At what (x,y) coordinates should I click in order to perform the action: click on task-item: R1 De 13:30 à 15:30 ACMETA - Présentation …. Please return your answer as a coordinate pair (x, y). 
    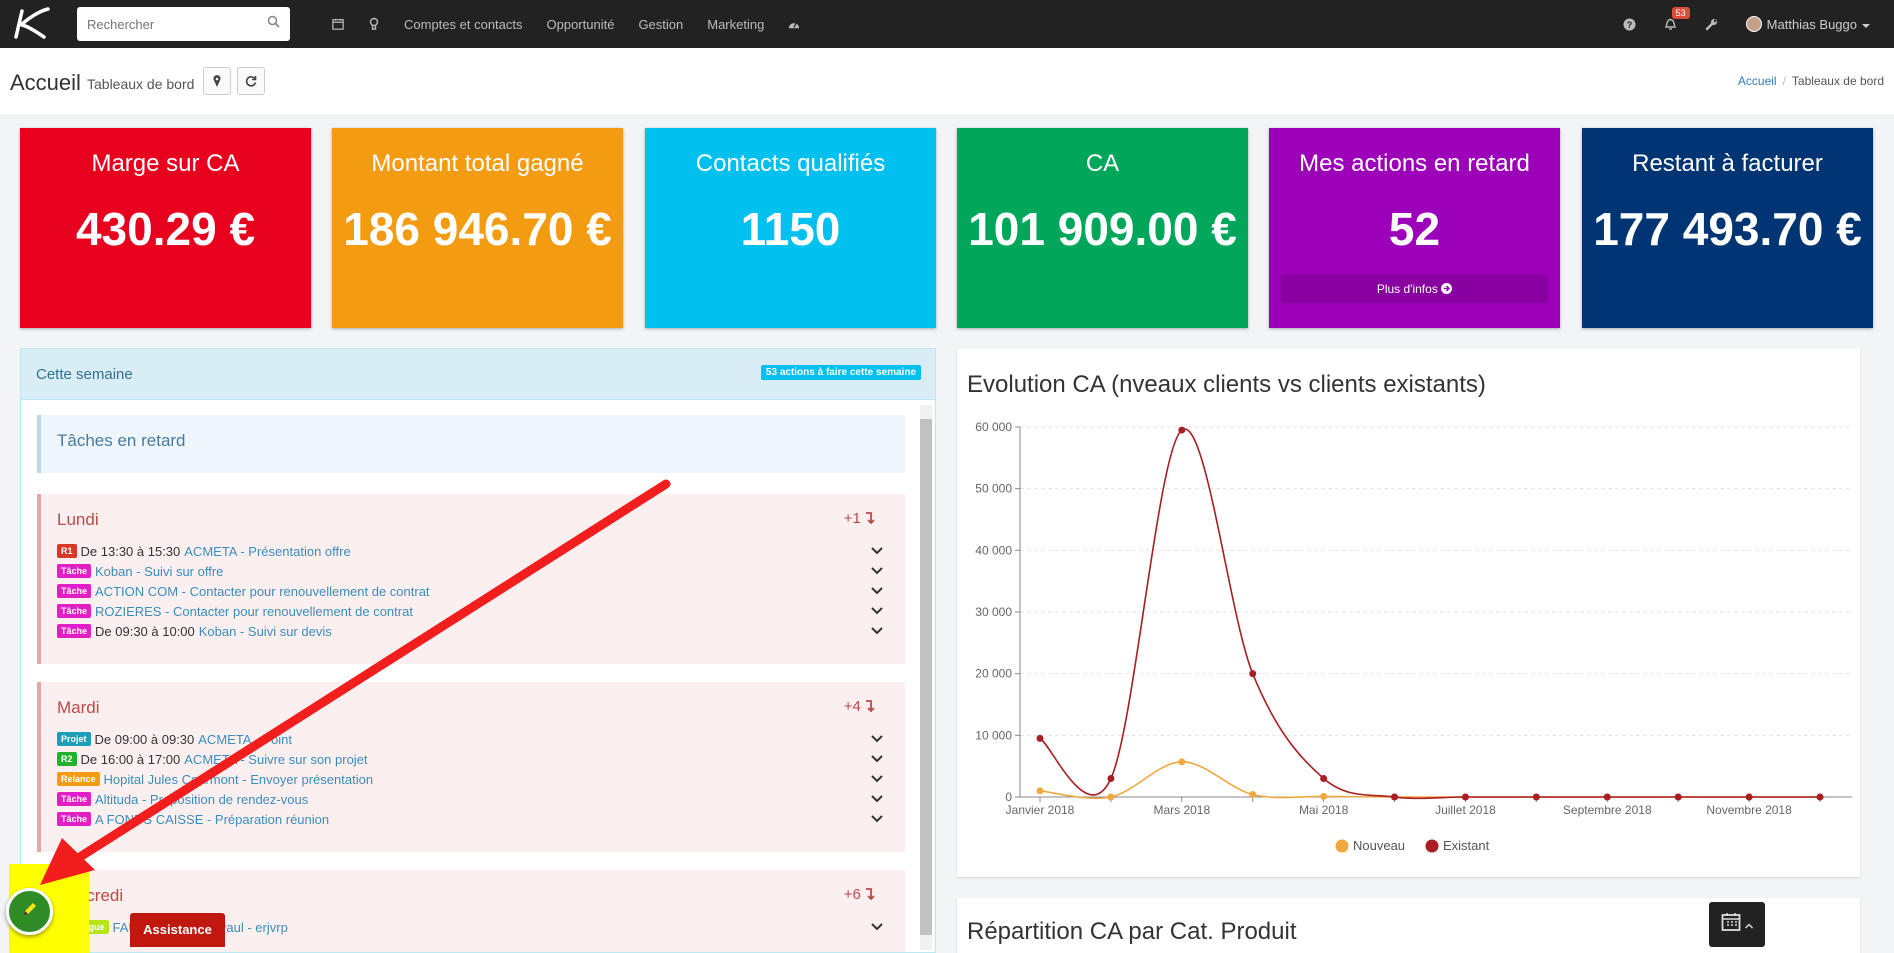
    Looking at the image, I should click on (472, 551).